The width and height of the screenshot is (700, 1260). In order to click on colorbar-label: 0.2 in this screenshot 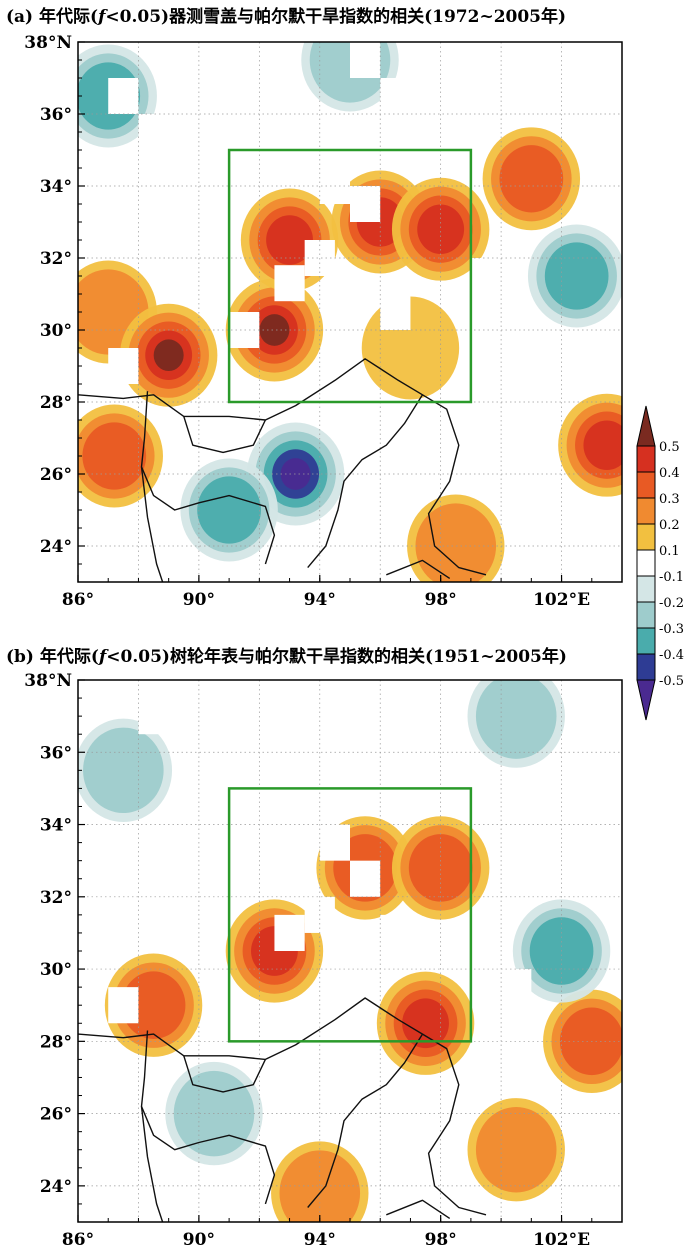, I will do `click(669, 525)`.